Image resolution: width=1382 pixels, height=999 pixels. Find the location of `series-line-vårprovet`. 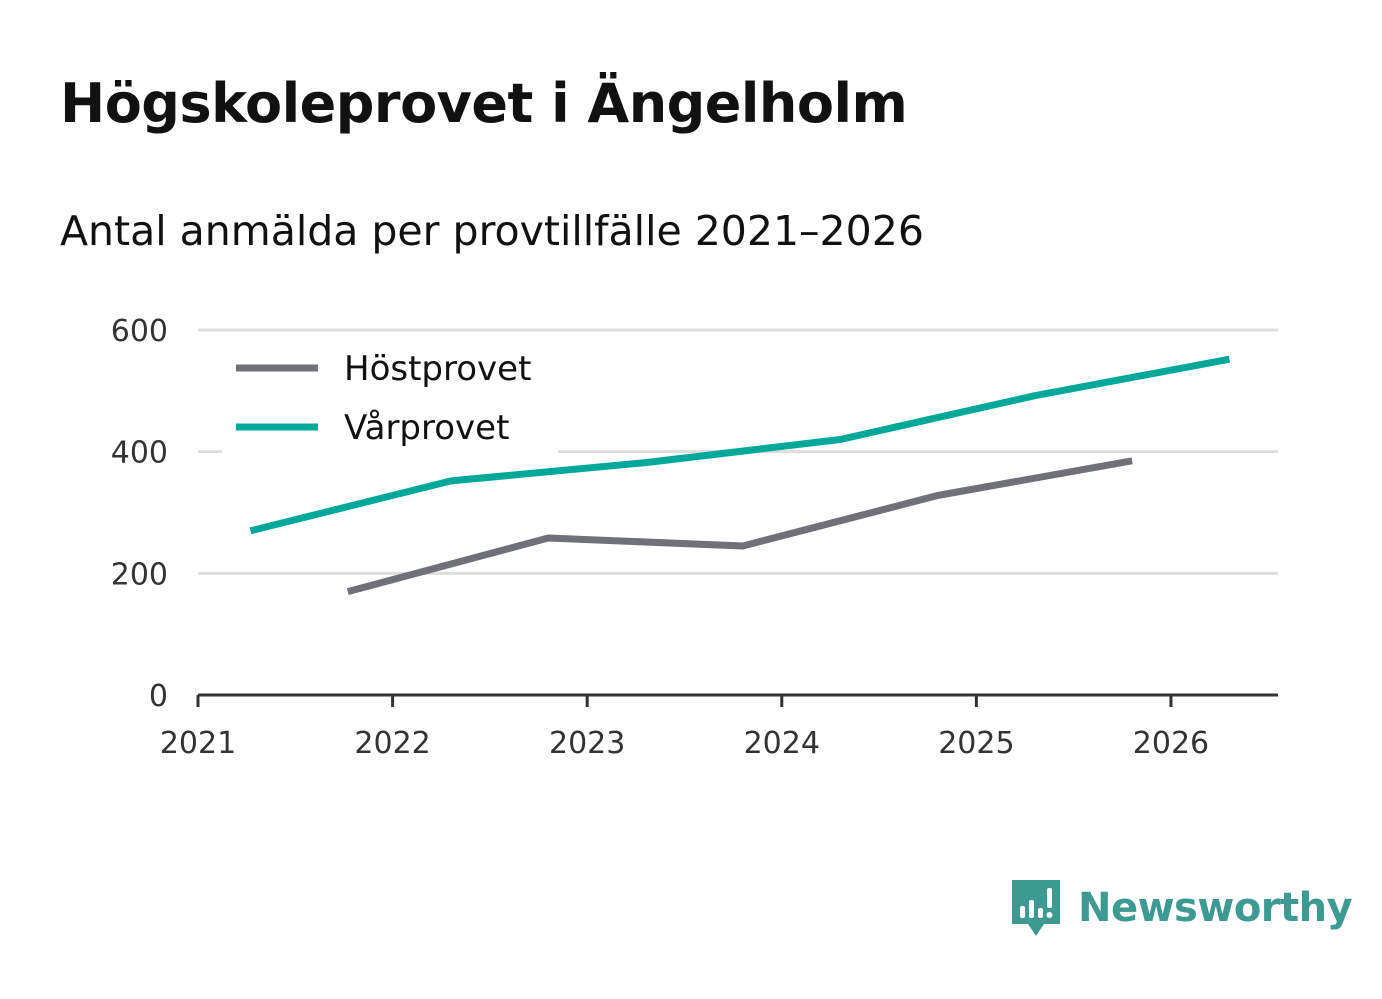

series-line-vårprovet is located at coordinates (740, 445).